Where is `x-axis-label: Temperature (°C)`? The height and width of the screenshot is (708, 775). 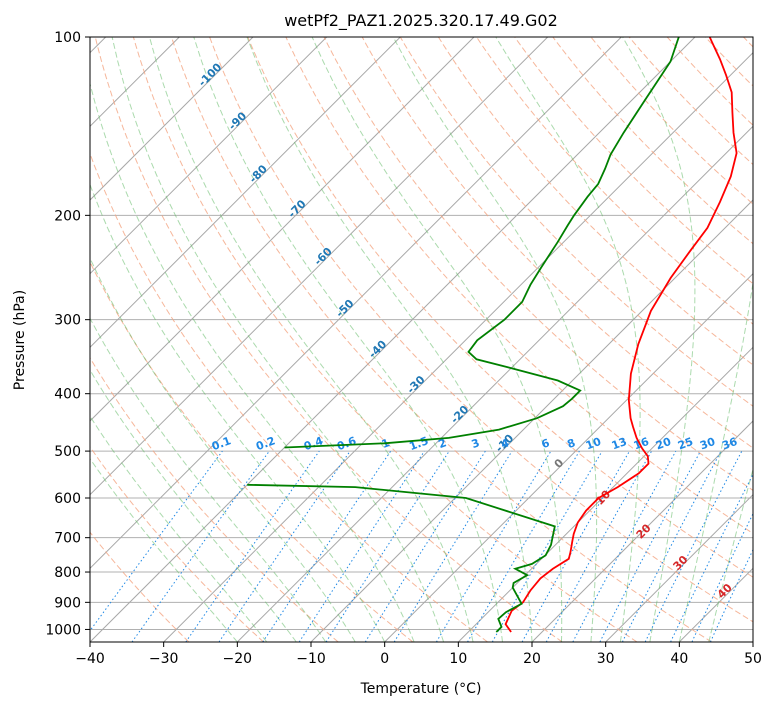
x-axis-label: Temperature (°C) is located at coordinates (421, 689).